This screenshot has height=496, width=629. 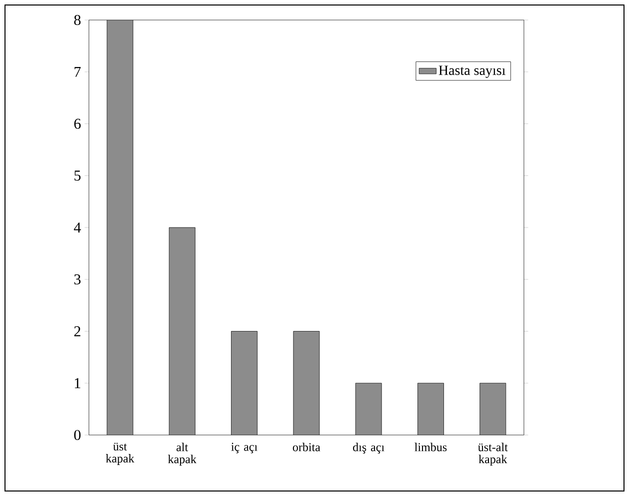 What do you see at coordinates (182, 454) in the screenshot?
I see `x-tick-label: alt kapak` at bounding box center [182, 454].